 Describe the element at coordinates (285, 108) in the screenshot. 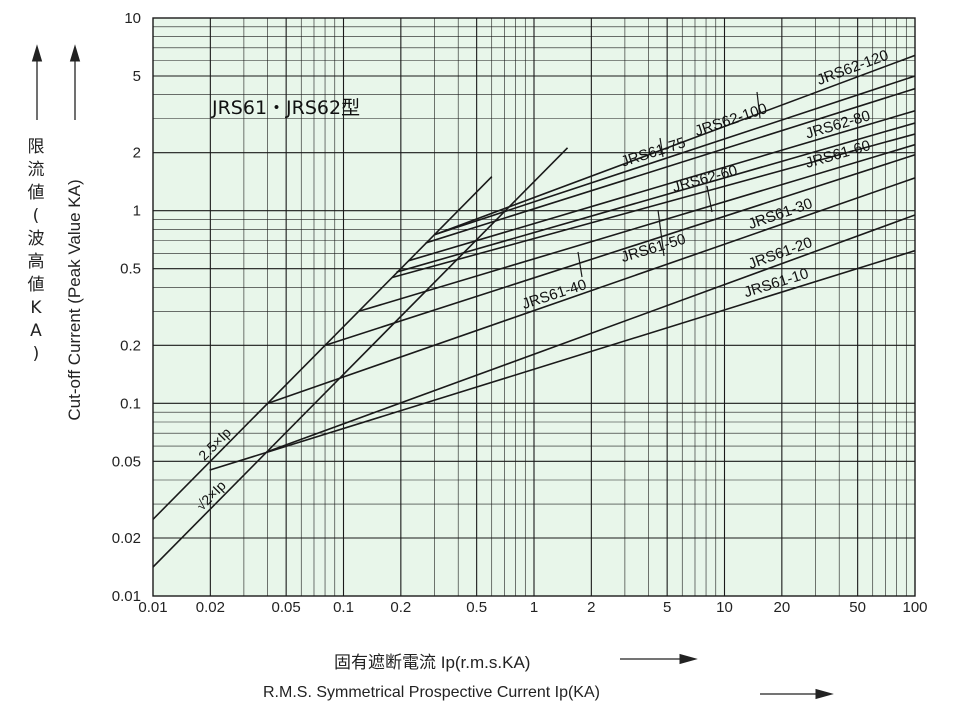

I see `chart-title: JRS61・JRS62型` at that location.